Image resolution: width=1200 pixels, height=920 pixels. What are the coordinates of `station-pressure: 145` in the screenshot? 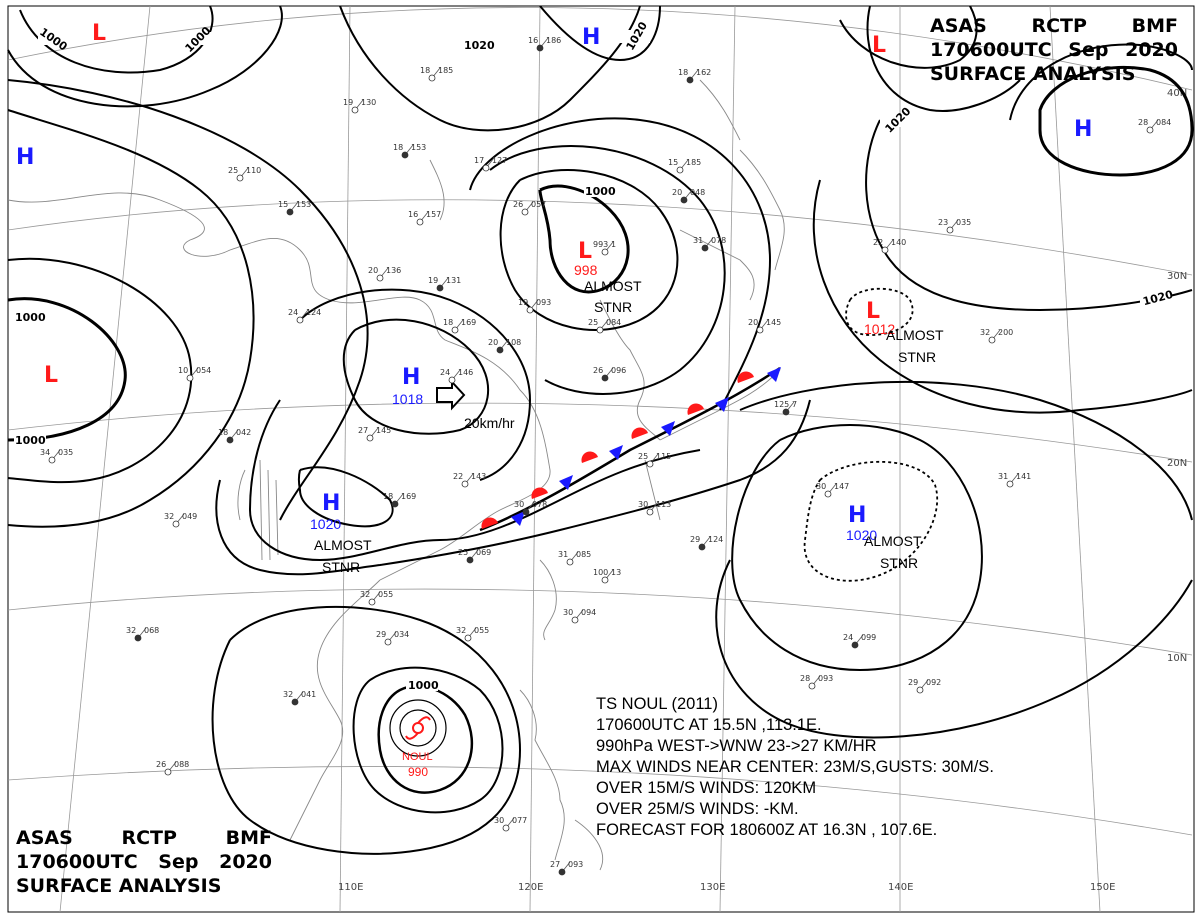 It's located at (383, 430).